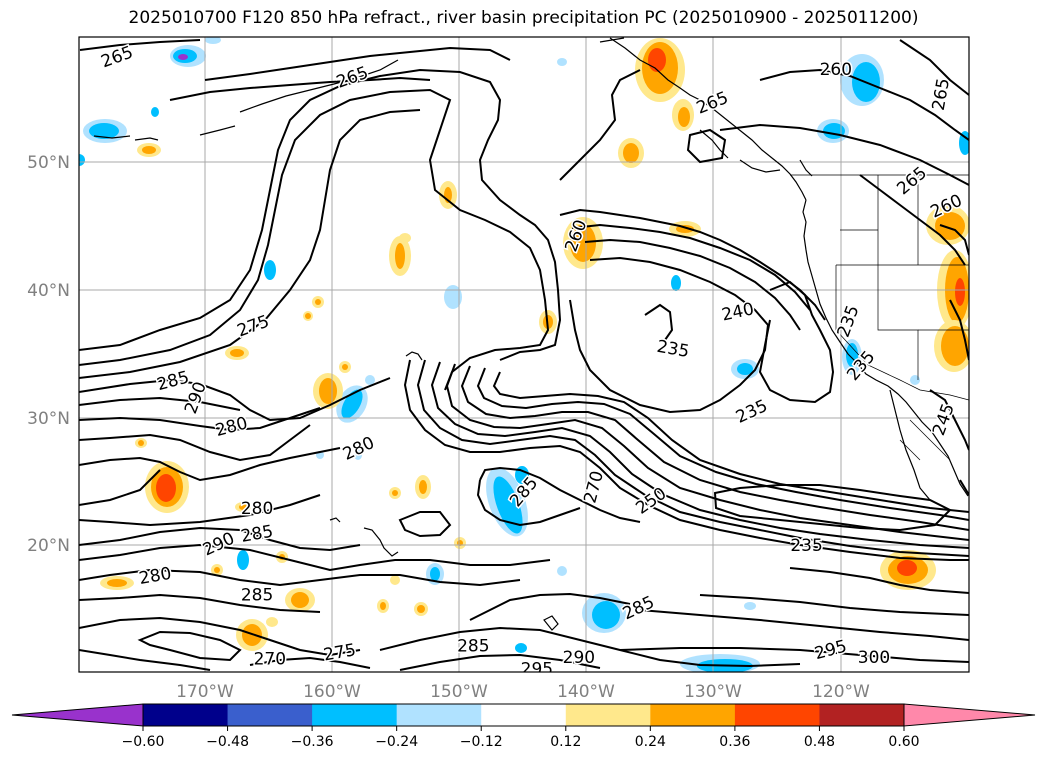  What do you see at coordinates (48, 546) in the screenshot?
I see `lat-label-20n: 20°N` at bounding box center [48, 546].